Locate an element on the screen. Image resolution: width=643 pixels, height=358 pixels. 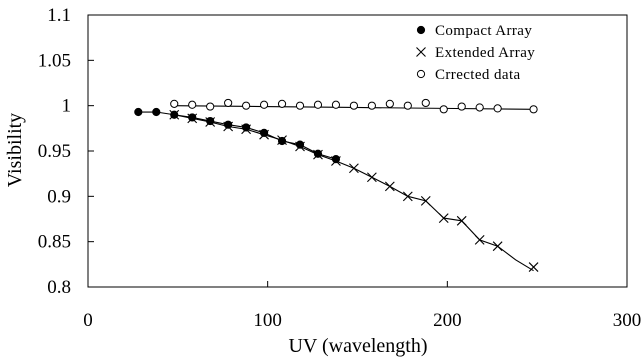
y-tick-label: 1.05 is located at coordinates (54, 60).